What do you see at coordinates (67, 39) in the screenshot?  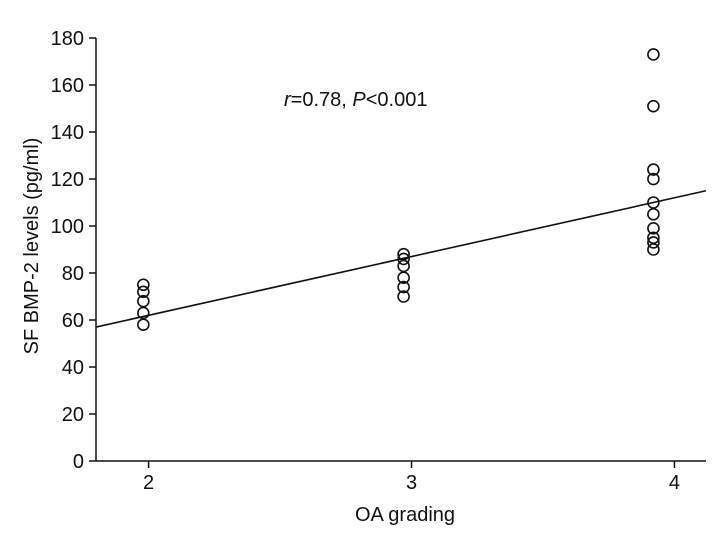 I see `y-tick-label: 180` at bounding box center [67, 39].